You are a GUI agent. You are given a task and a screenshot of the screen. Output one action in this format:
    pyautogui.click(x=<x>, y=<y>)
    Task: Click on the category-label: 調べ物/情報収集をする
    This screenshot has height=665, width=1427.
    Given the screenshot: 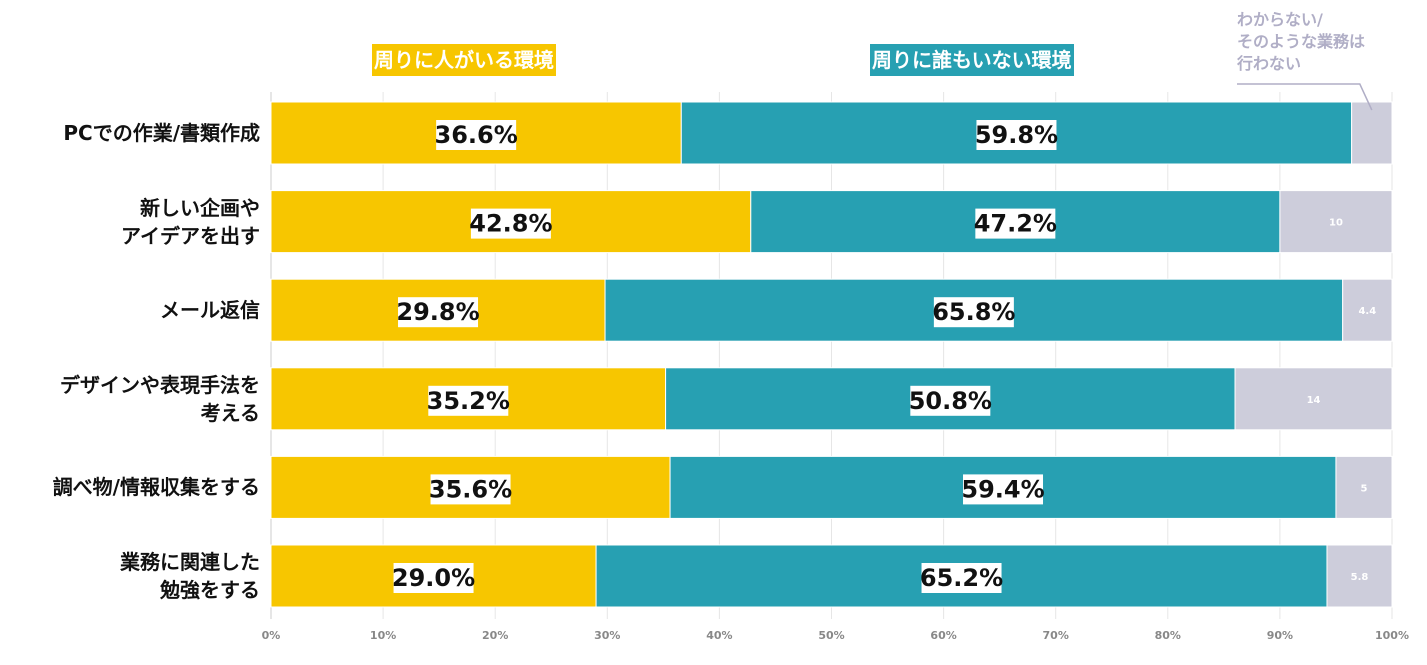 What is the action you would take?
    pyautogui.click(x=156, y=487)
    